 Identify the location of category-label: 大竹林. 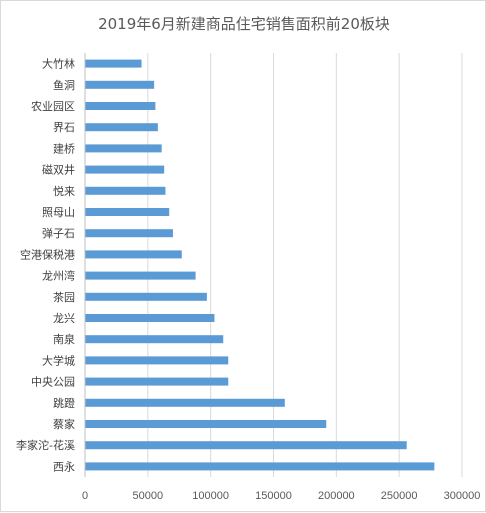
(58, 64).